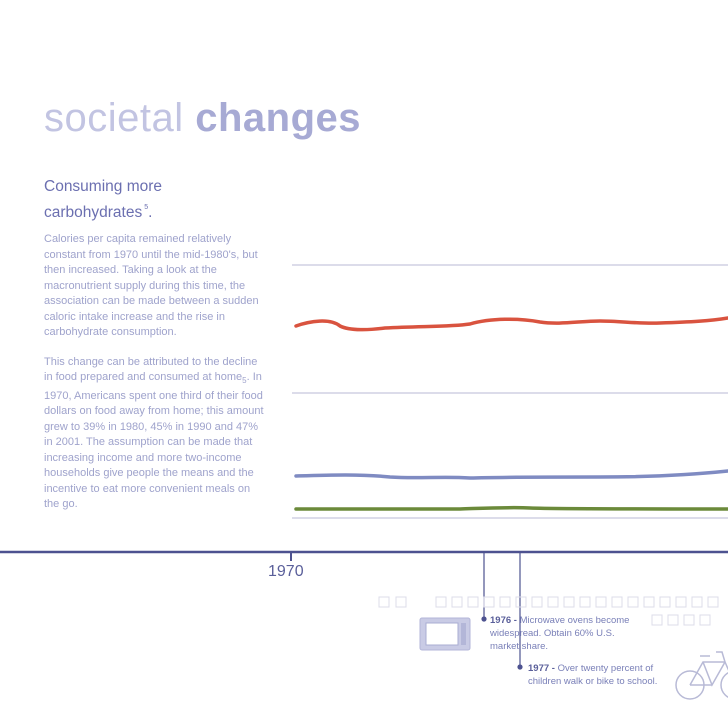 Image resolution: width=728 pixels, height=728 pixels. Describe the element at coordinates (286, 571) in the screenshot. I see `timeline-year-label: 1970` at that location.